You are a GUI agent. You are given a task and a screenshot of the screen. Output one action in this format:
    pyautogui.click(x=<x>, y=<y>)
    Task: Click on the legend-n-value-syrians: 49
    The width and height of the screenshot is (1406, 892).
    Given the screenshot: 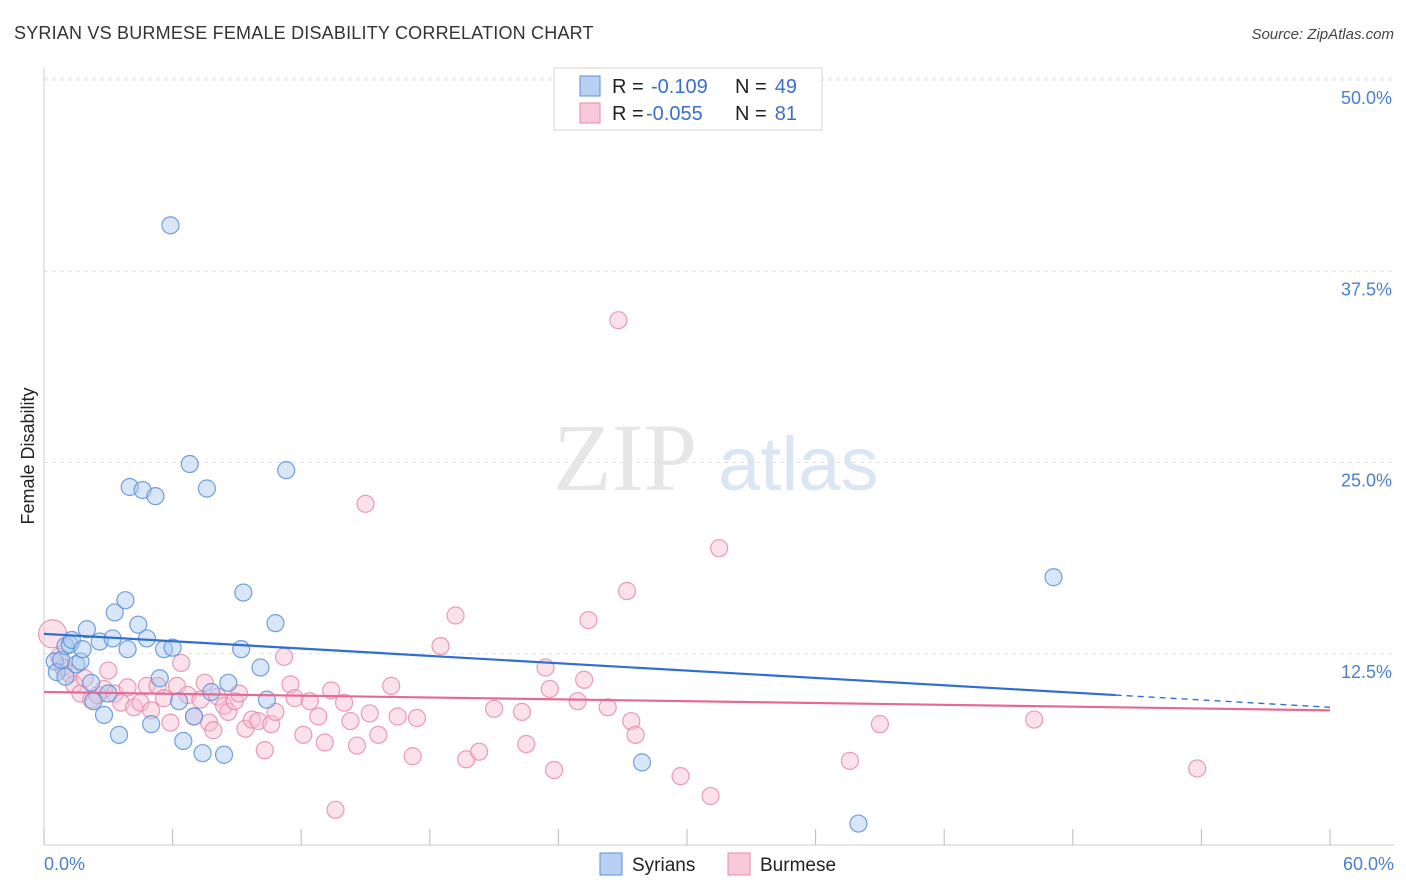 What is the action you would take?
    pyautogui.click(x=786, y=87)
    